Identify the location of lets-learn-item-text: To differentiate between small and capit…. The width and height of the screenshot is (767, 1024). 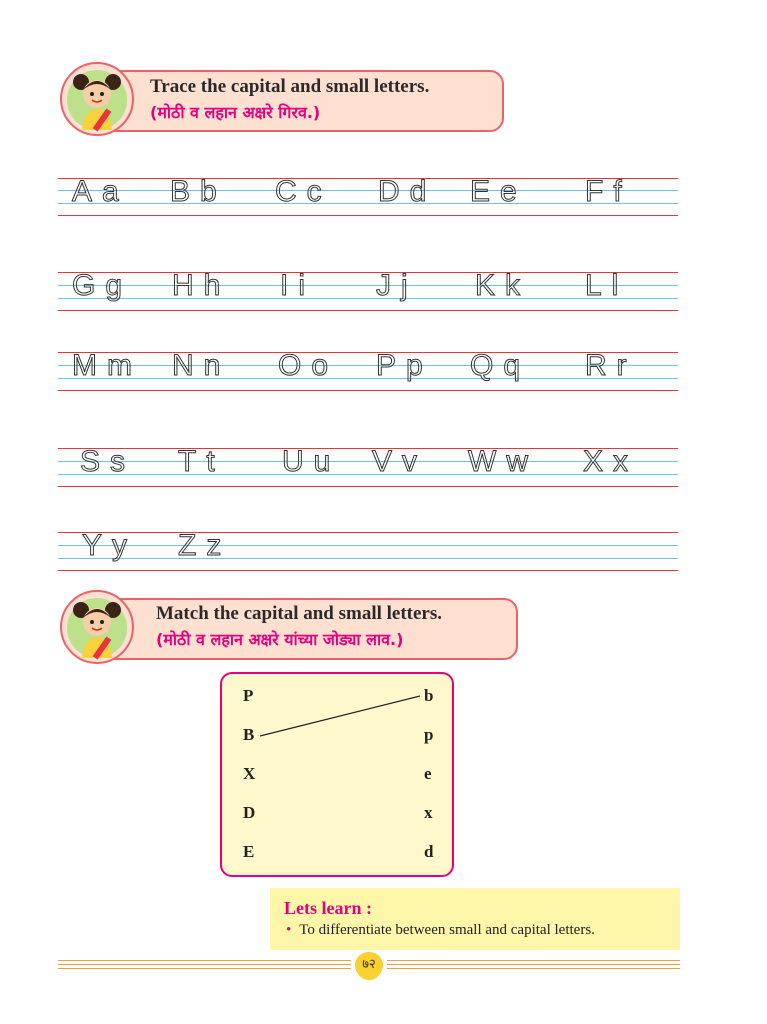
(447, 930).